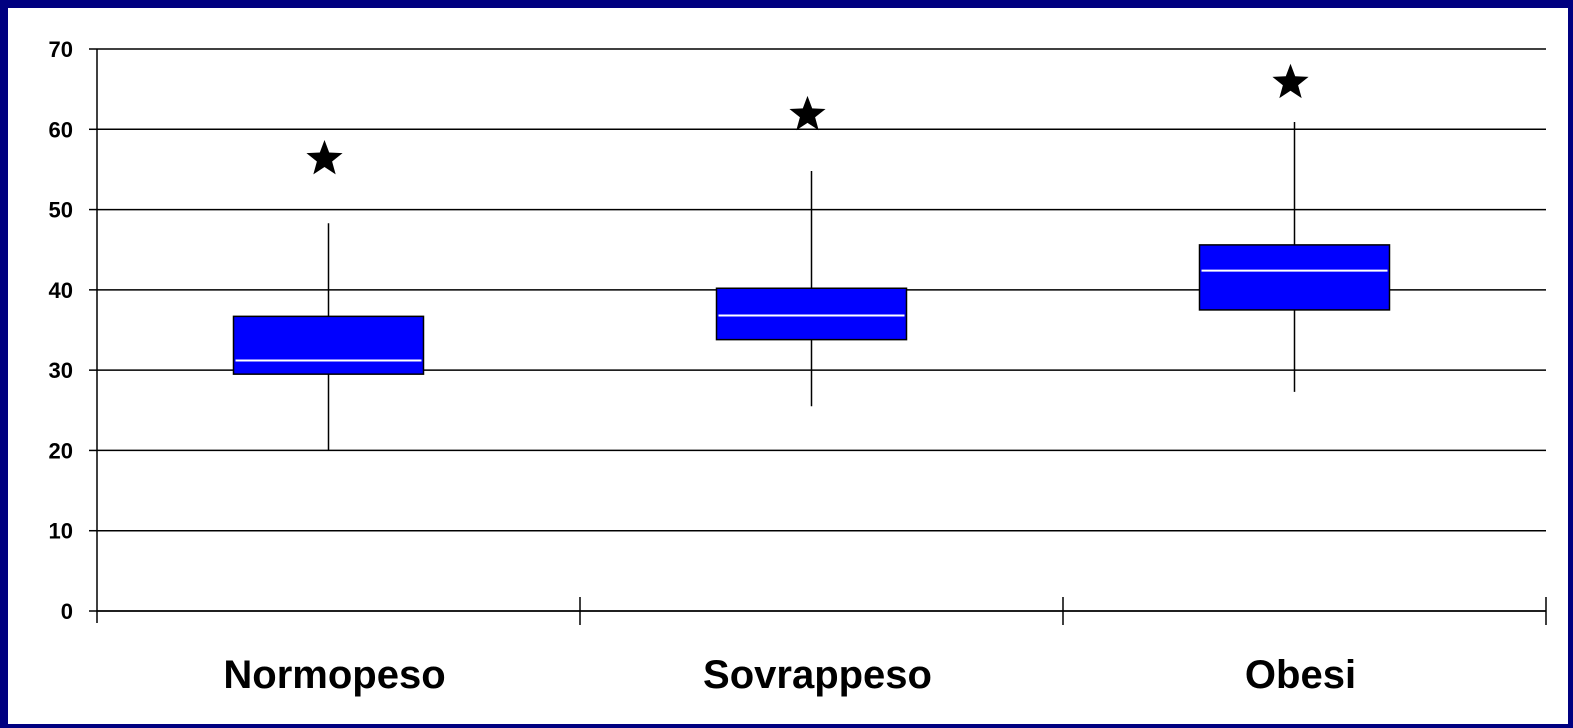 The width and height of the screenshot is (1573, 728). Describe the element at coordinates (817, 675) in the screenshot. I see `category-label: Sovrappeso` at that location.